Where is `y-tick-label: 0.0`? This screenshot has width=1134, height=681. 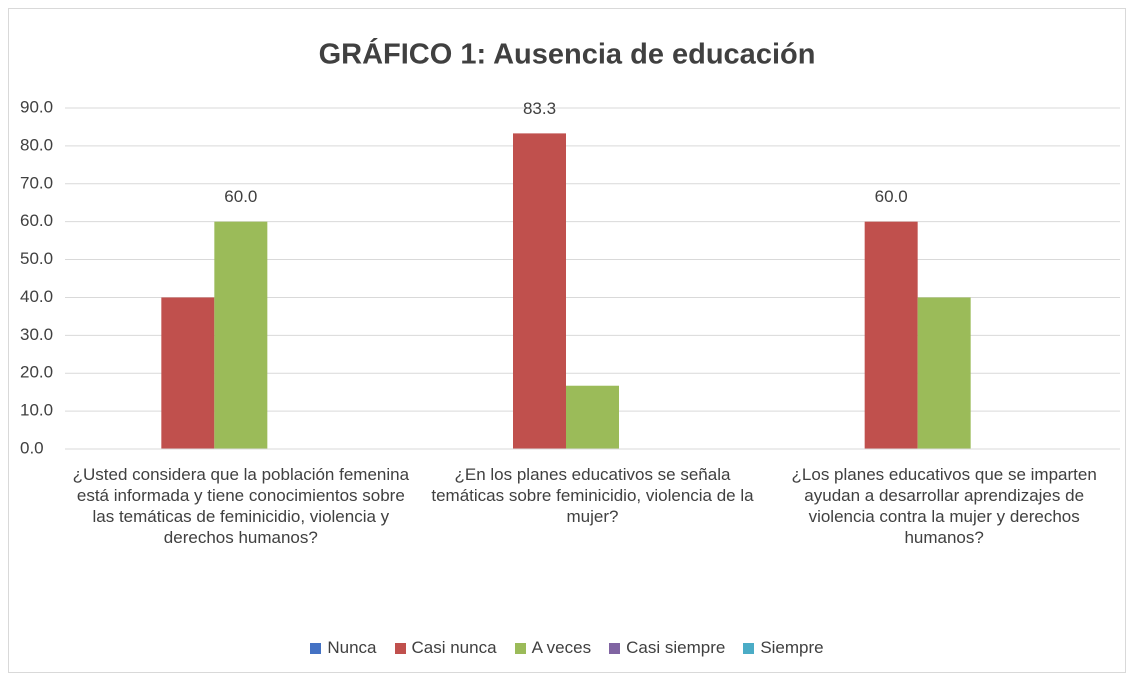
y-tick-label: 0.0 is located at coordinates (32, 447).